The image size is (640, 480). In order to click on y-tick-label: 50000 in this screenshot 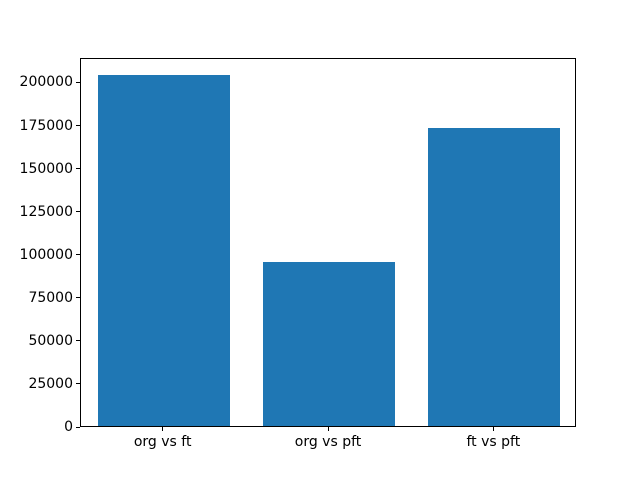, I will do `click(50, 340)`.